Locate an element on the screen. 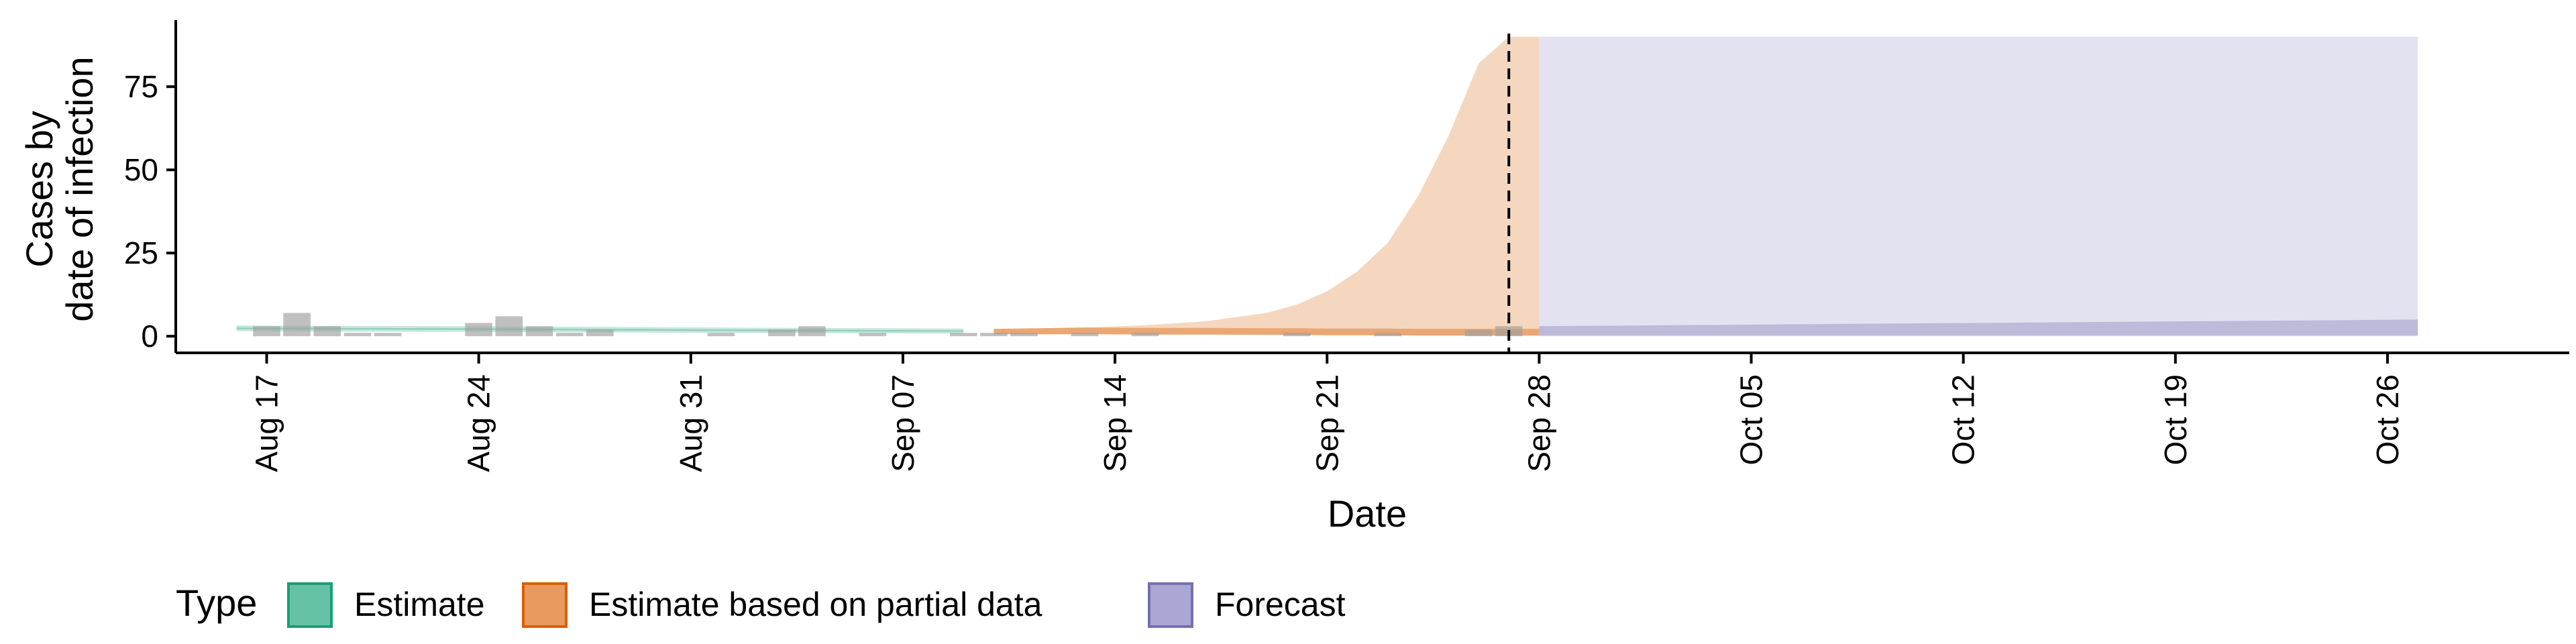 The image size is (2576, 644). legend-title: Type is located at coordinates (216, 603).